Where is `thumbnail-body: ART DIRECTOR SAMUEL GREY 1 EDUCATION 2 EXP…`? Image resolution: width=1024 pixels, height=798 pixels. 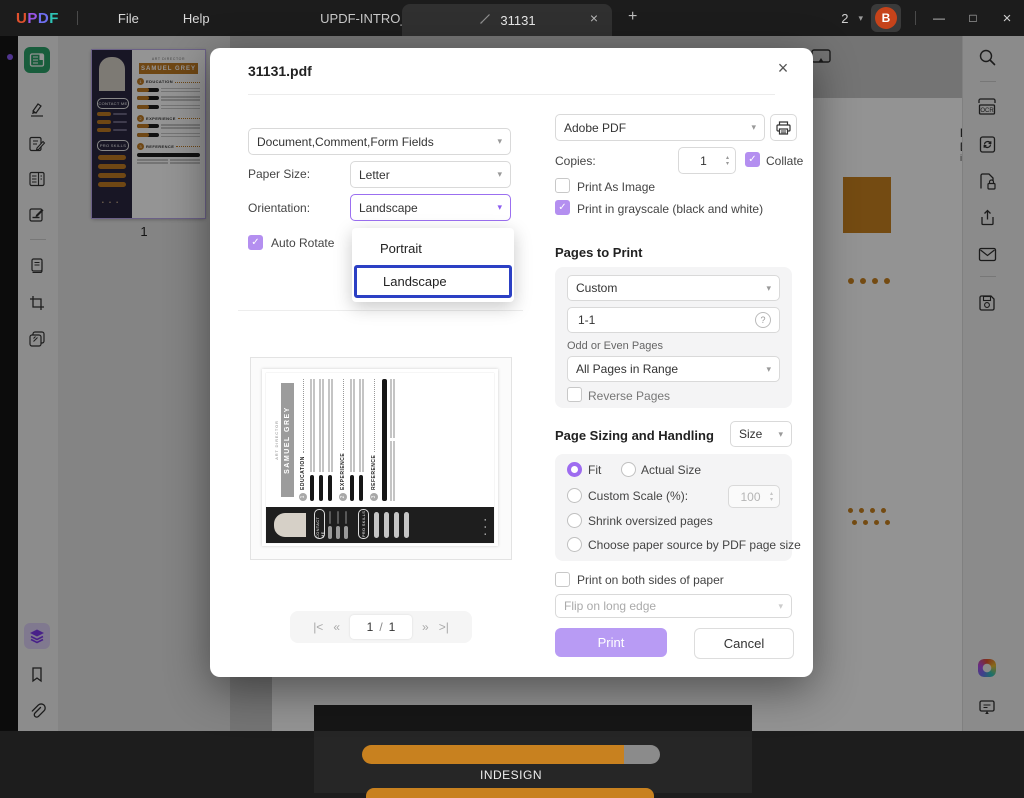 thumbnail-body: ART DIRECTOR SAMUEL GREY 1 EDUCATION 2 EXP… is located at coordinates (168, 134).